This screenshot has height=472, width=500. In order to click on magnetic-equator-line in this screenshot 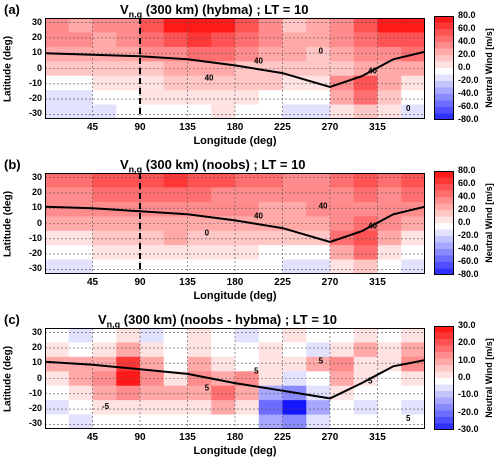, I will do `click(235, 224)`.